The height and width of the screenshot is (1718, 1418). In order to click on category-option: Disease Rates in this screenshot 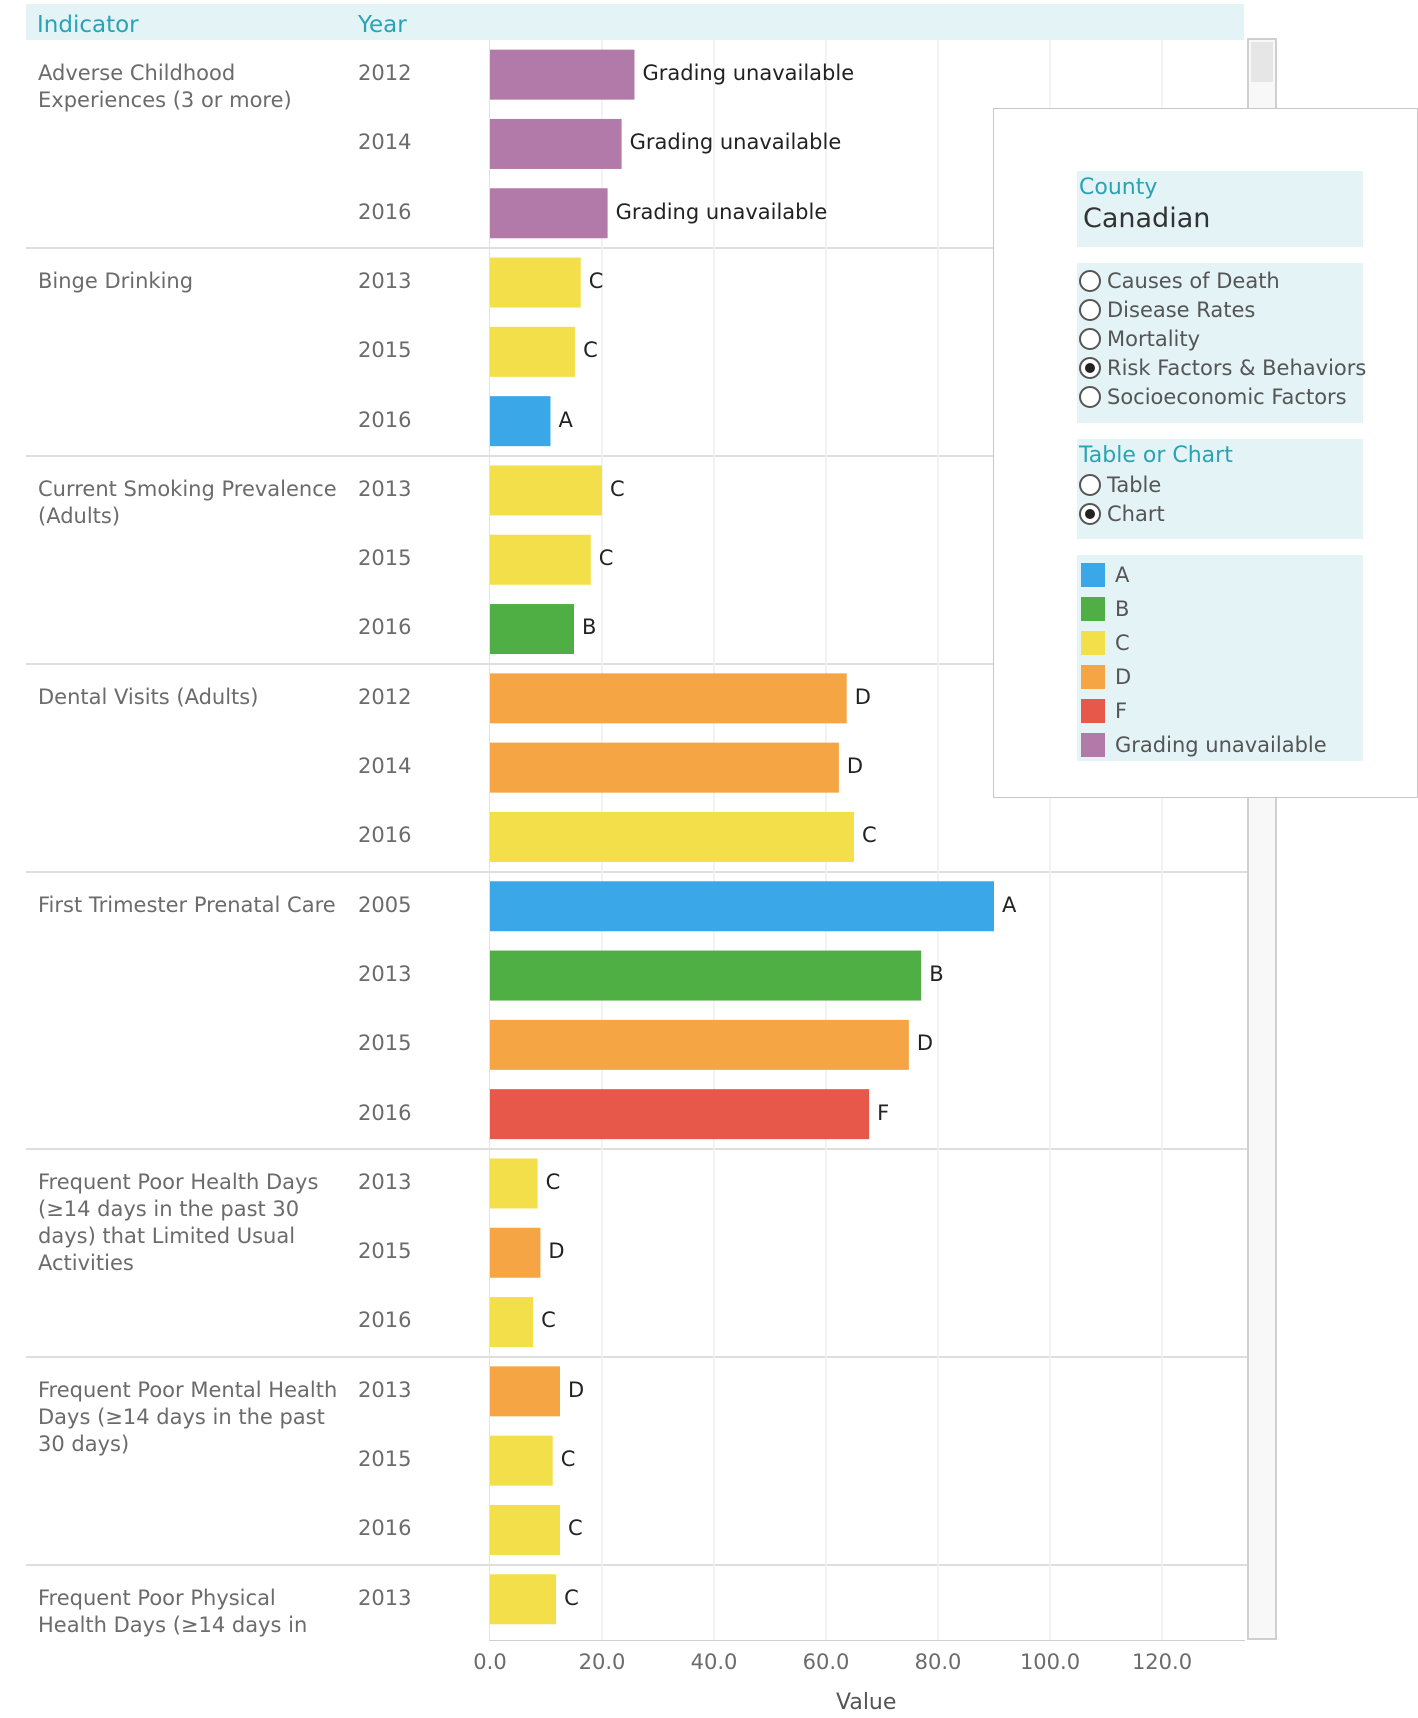, I will do `click(1167, 310)`.